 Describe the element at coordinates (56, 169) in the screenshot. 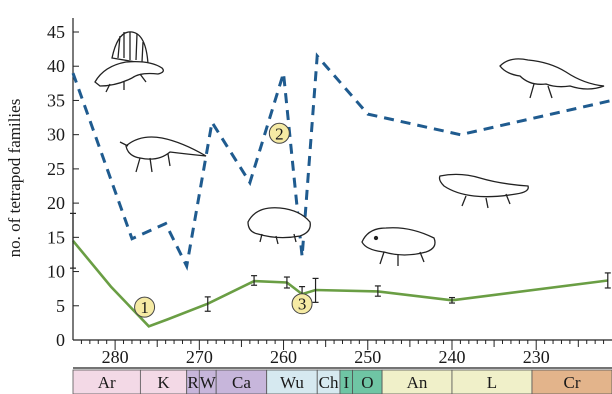

I see `y-tick-label: 25` at that location.